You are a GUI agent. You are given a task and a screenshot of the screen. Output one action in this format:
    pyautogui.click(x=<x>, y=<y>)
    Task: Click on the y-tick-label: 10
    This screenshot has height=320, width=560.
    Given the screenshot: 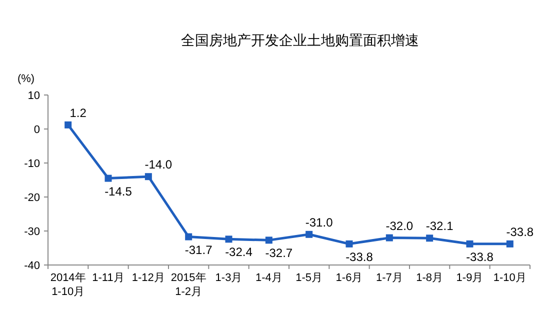 What is the action you would take?
    pyautogui.click(x=34, y=96)
    